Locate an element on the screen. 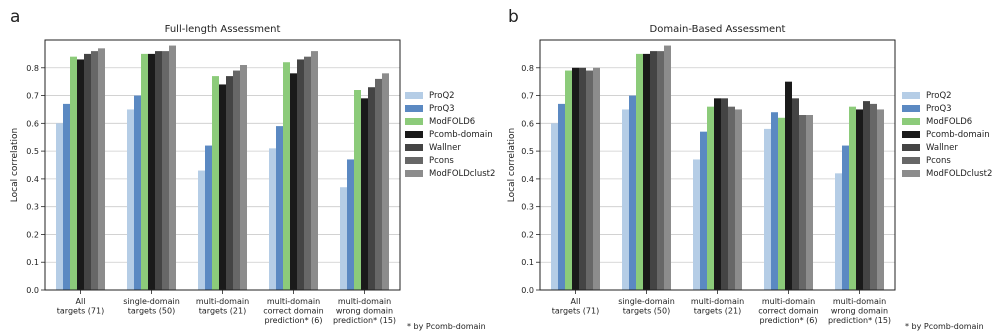  x-tick-label-line: targets (21) is located at coordinates (222, 311).